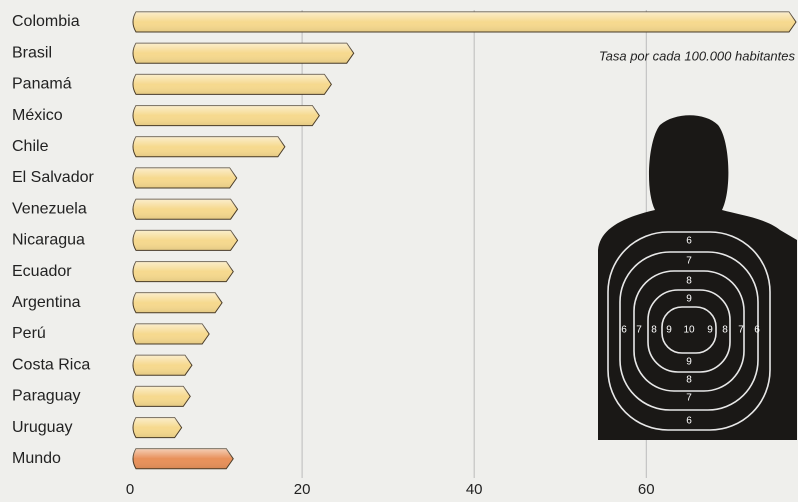 This screenshot has height=502, width=798. I want to click on y-tick-label: Panamá, so click(42, 84).